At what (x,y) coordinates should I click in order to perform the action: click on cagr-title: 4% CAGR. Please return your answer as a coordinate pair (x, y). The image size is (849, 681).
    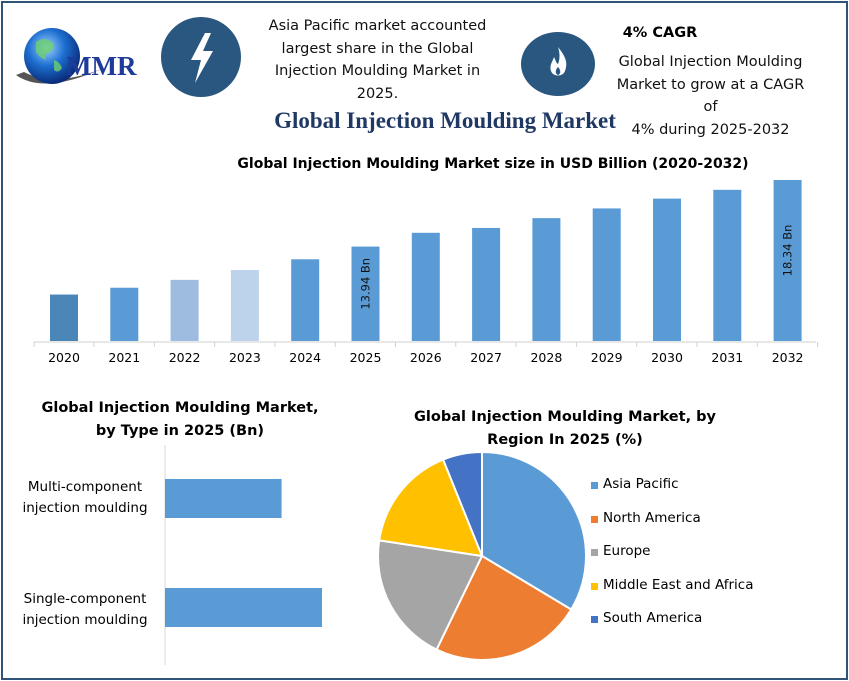
    Looking at the image, I should click on (660, 33).